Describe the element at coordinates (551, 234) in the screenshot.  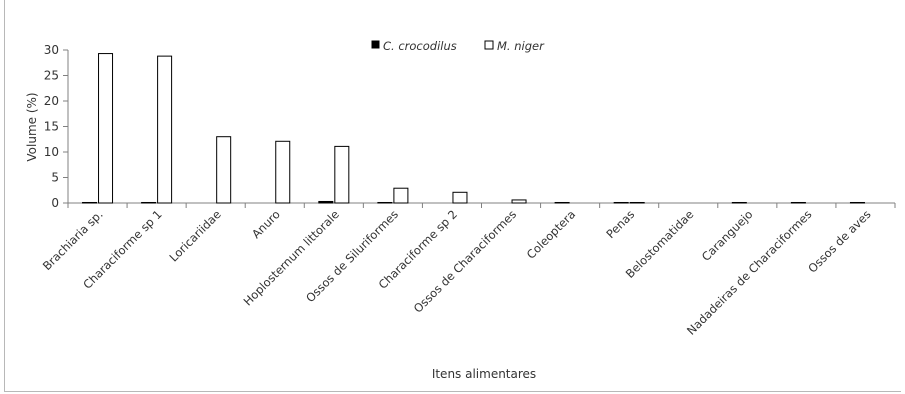
I see `x-category-label: Coleoptera` at that location.